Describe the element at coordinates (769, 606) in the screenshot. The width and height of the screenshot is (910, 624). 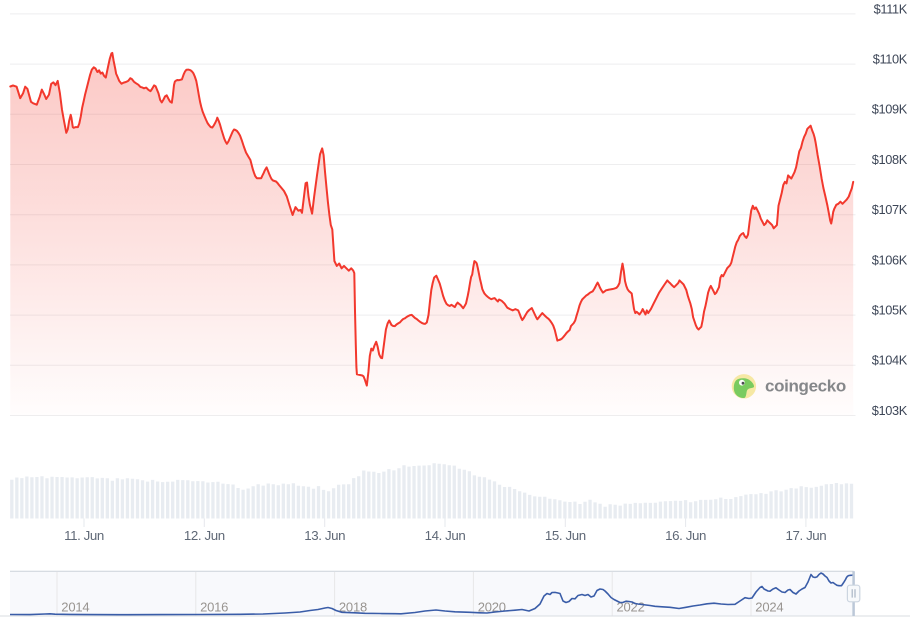
I see `svg-text: 2024` at that location.